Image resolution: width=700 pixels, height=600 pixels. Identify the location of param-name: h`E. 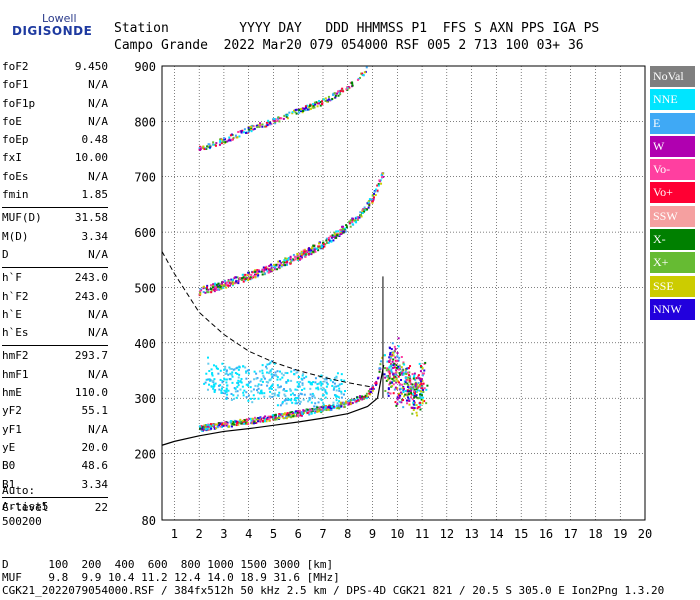
(12, 314).